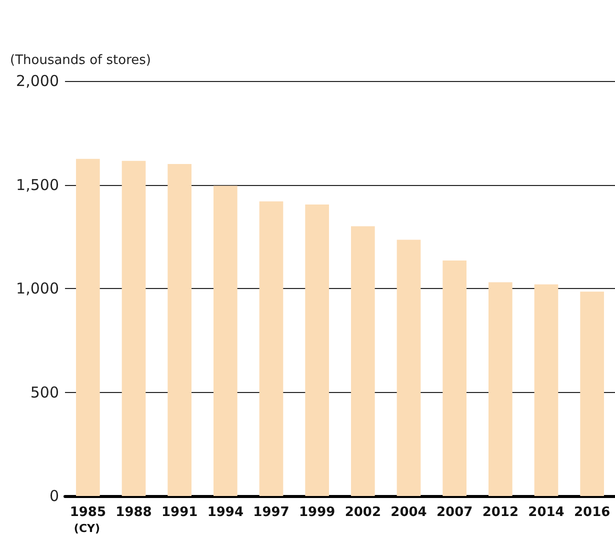 The height and width of the screenshot is (535, 615). Describe the element at coordinates (88, 512) in the screenshot. I see `x-tick-label: 1985` at that location.